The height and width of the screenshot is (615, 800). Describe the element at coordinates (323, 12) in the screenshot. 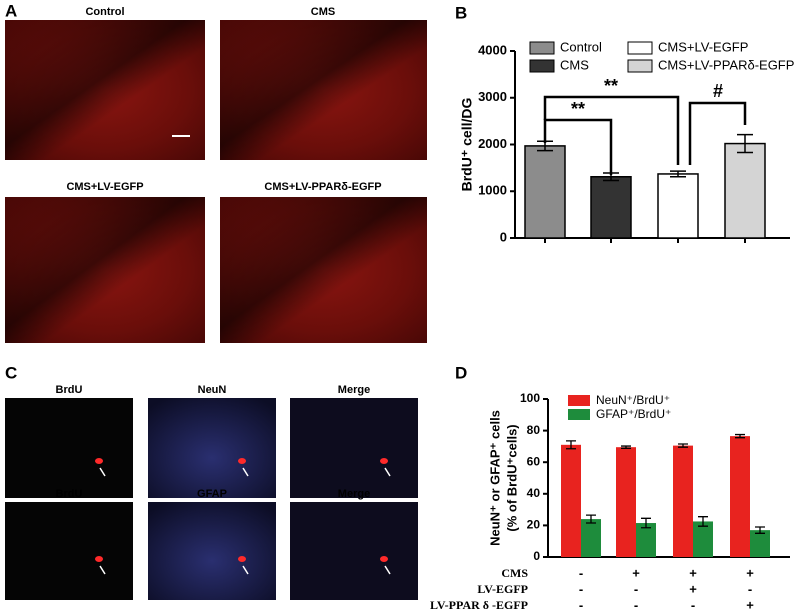

I see `image-label: CMS` at that location.